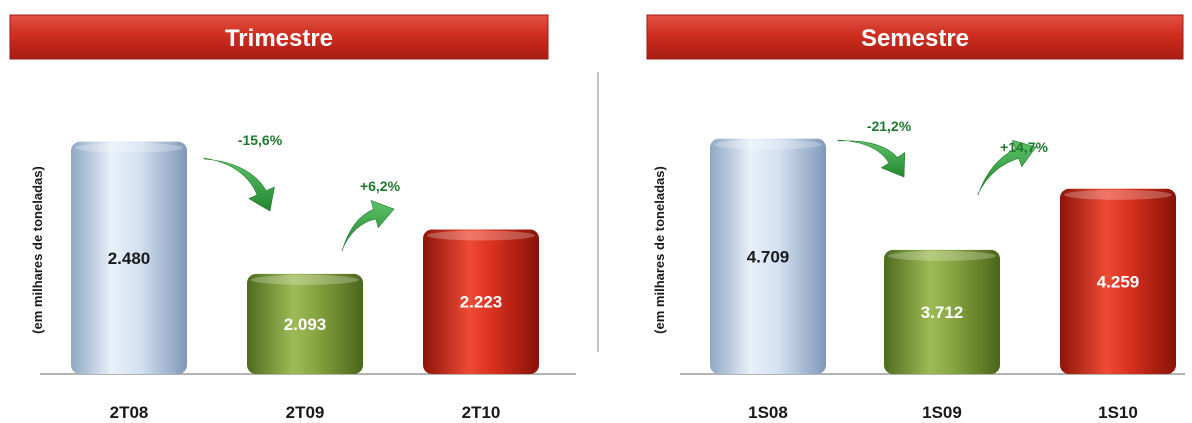 Image resolution: width=1192 pixels, height=423 pixels. I want to click on panel-title: Trimestre, so click(279, 38).